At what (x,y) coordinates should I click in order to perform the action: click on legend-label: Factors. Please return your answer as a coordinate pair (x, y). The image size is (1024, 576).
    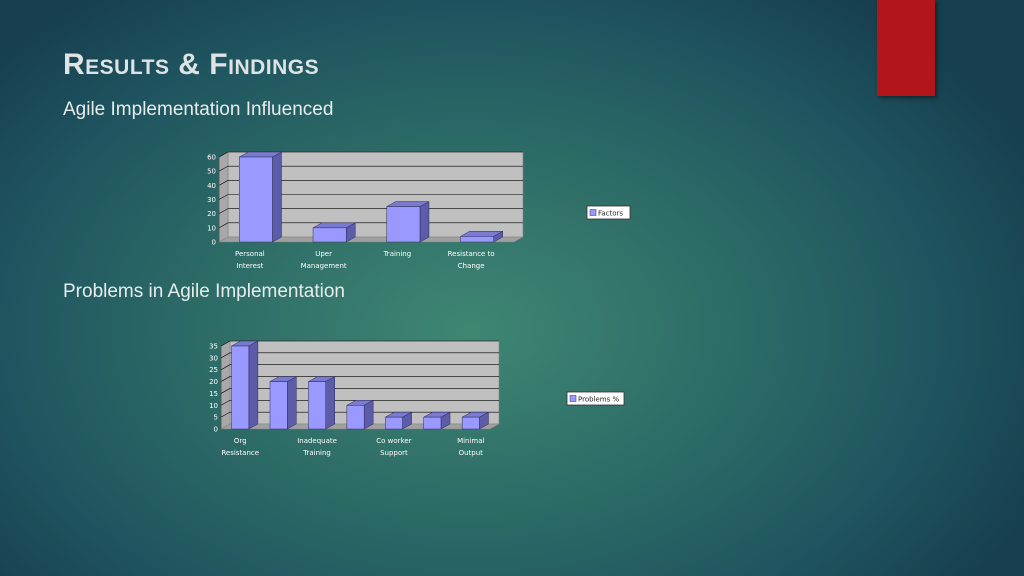
    Looking at the image, I should click on (610, 214).